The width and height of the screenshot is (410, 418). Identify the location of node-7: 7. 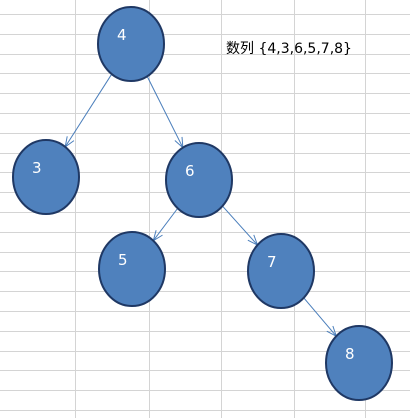
(281, 271).